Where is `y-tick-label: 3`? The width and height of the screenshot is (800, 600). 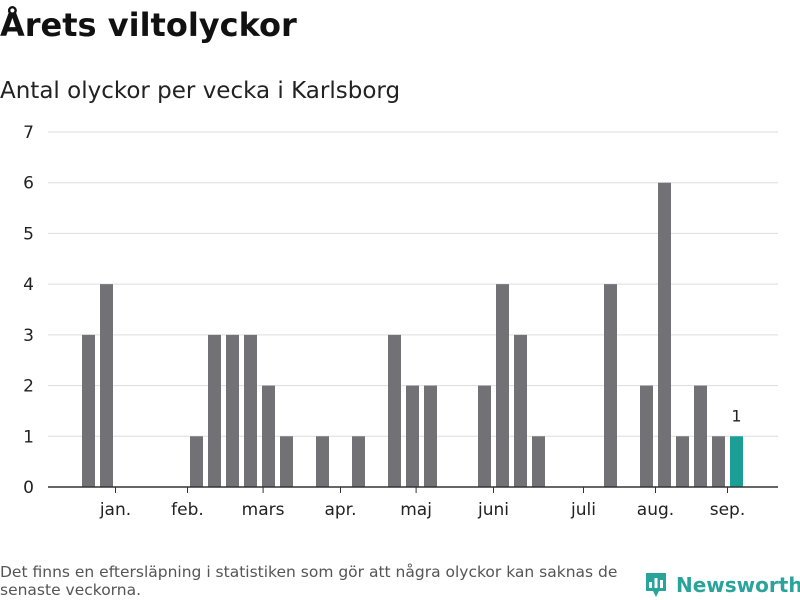
y-tick-label: 3 is located at coordinates (28, 336).